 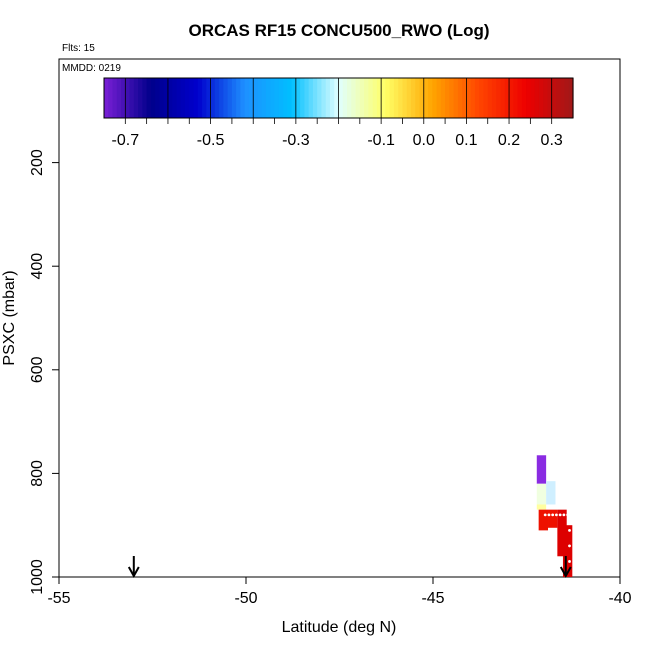 I want to click on x-tick-label: -40, so click(x=619, y=598).